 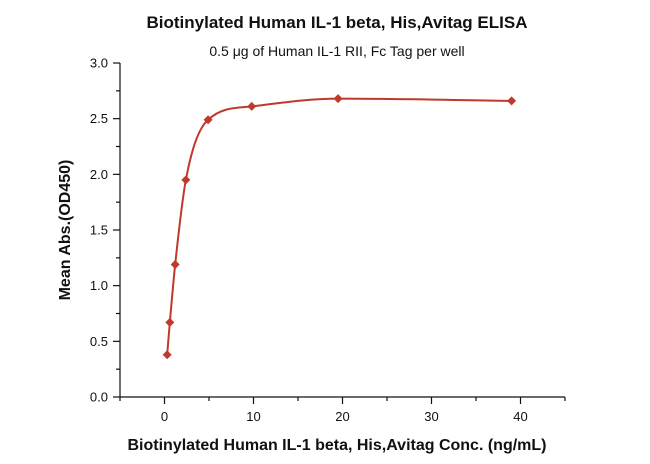 I want to click on y-tick-label: 1.5, so click(x=99, y=230).